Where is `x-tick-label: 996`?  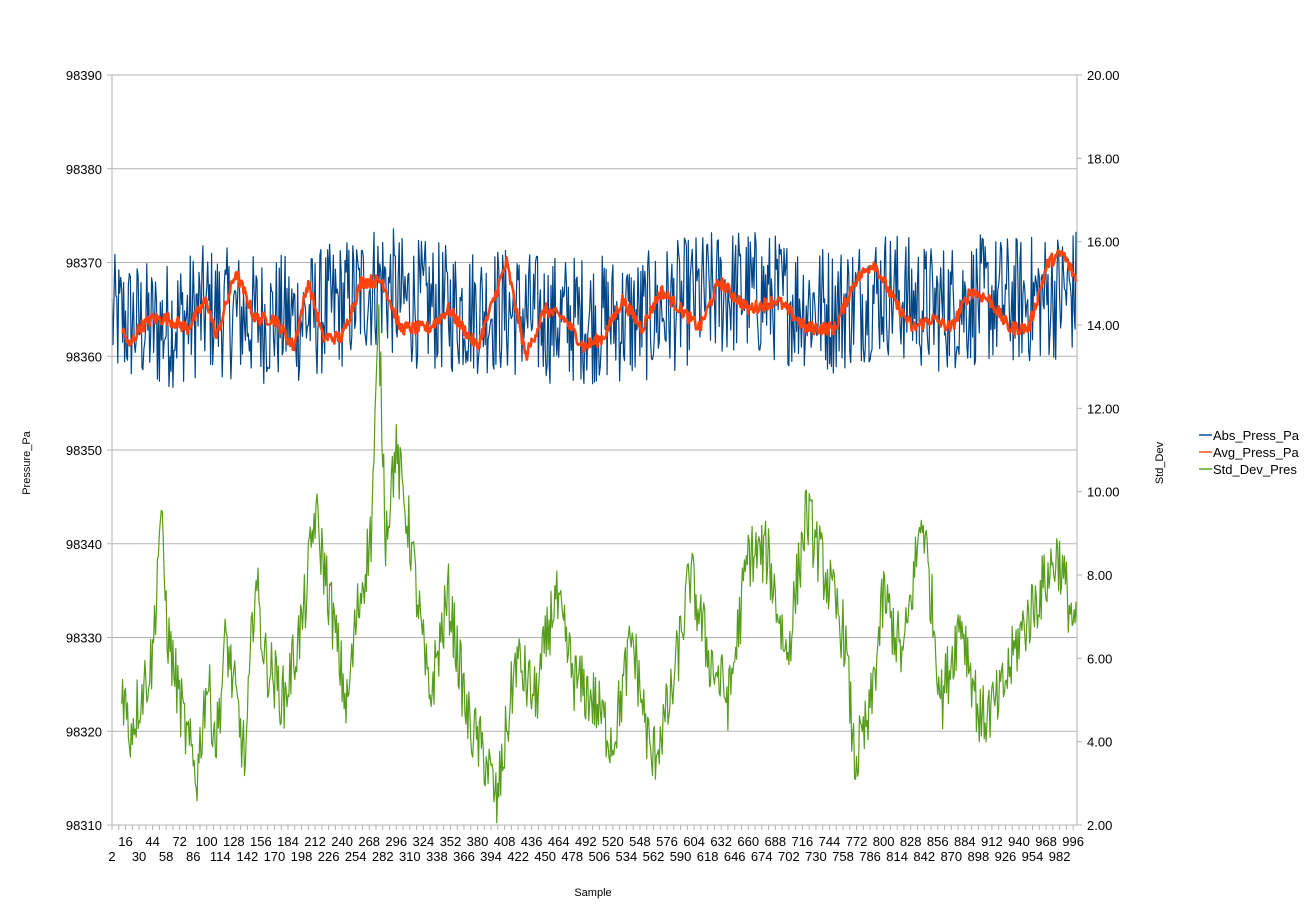 x-tick-label: 996 is located at coordinates (1073, 841).